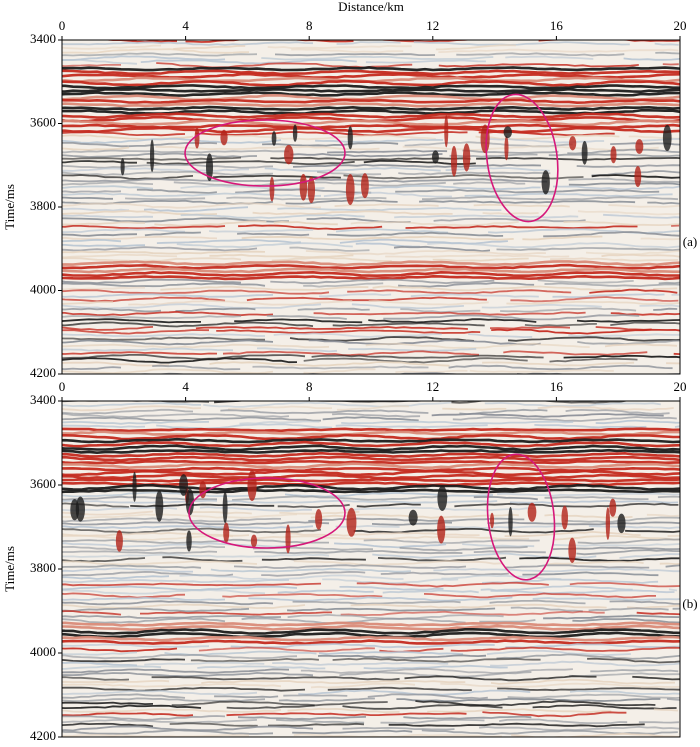 The height and width of the screenshot is (747, 700). Describe the element at coordinates (521, 517) in the screenshot. I see `highlight-ellipse` at that location.